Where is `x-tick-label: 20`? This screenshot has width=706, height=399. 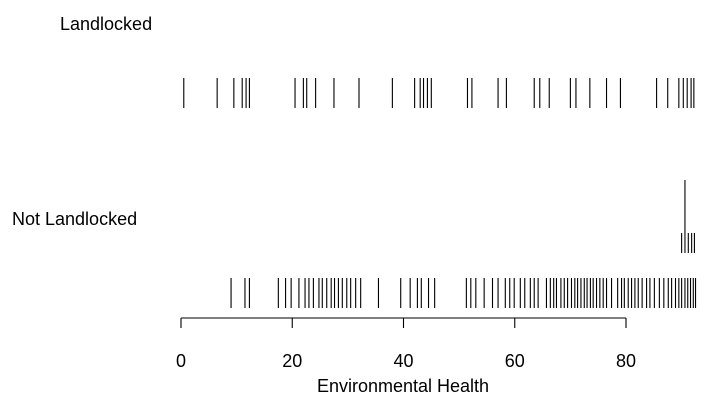 x-tick-label: 20 is located at coordinates (292, 361).